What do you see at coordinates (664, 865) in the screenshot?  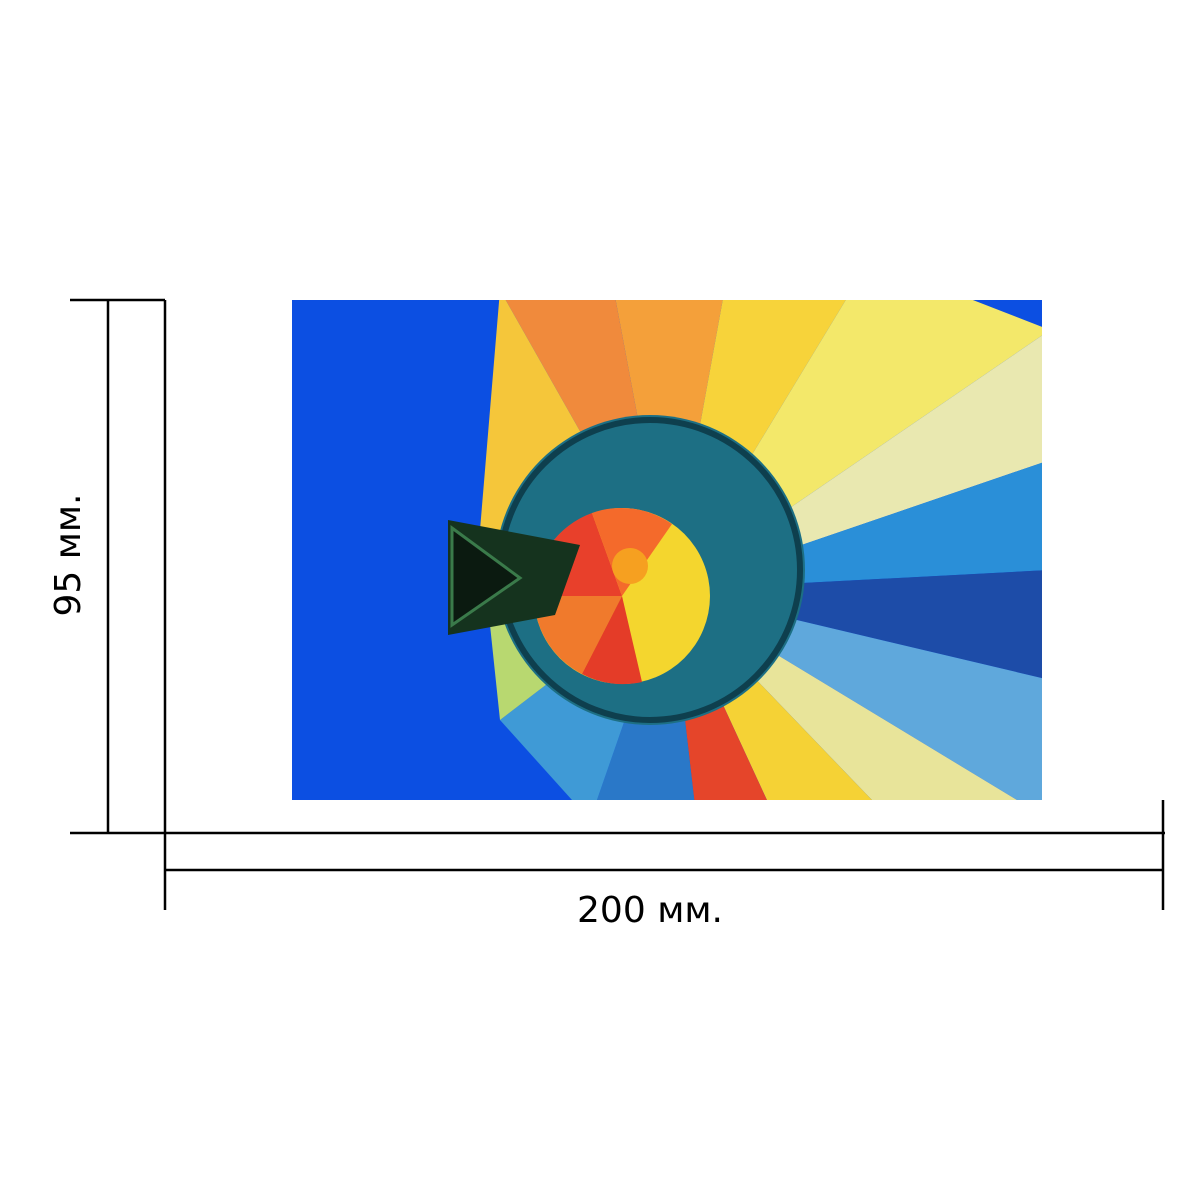 I see `width-dimension: 200 мм.` at bounding box center [664, 865].